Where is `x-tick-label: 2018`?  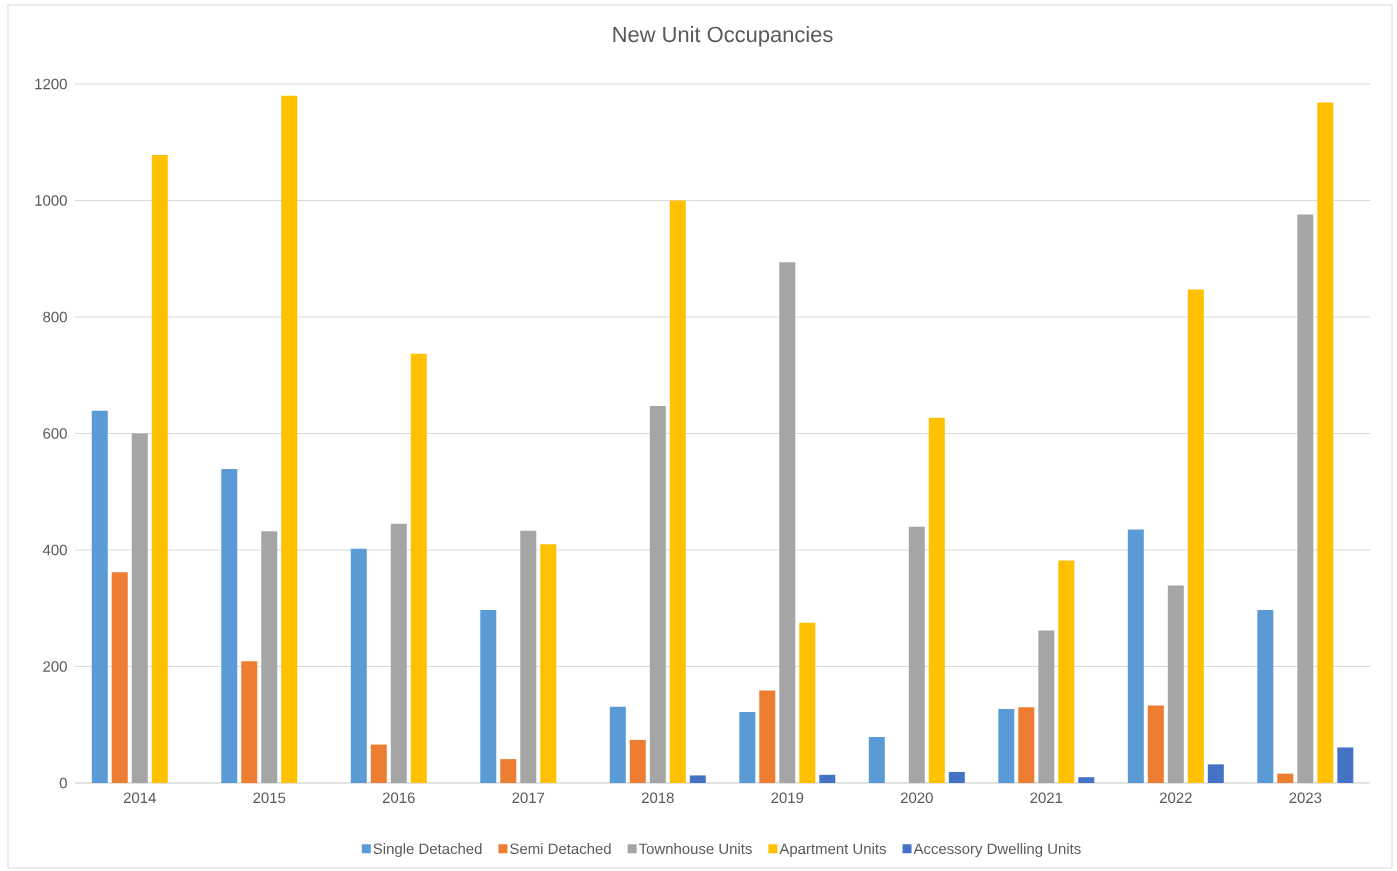 x-tick-label: 2018 is located at coordinates (657, 798).